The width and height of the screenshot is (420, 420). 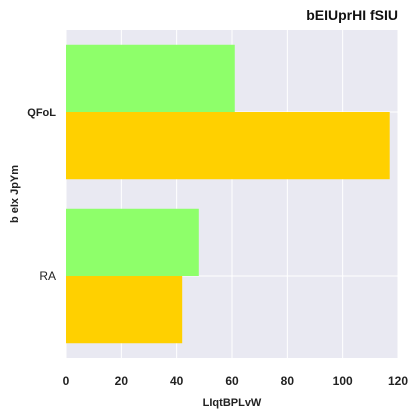 What do you see at coordinates (232, 403) in the screenshot?
I see `x-axis-label: LIqtBPLvW` at bounding box center [232, 403].